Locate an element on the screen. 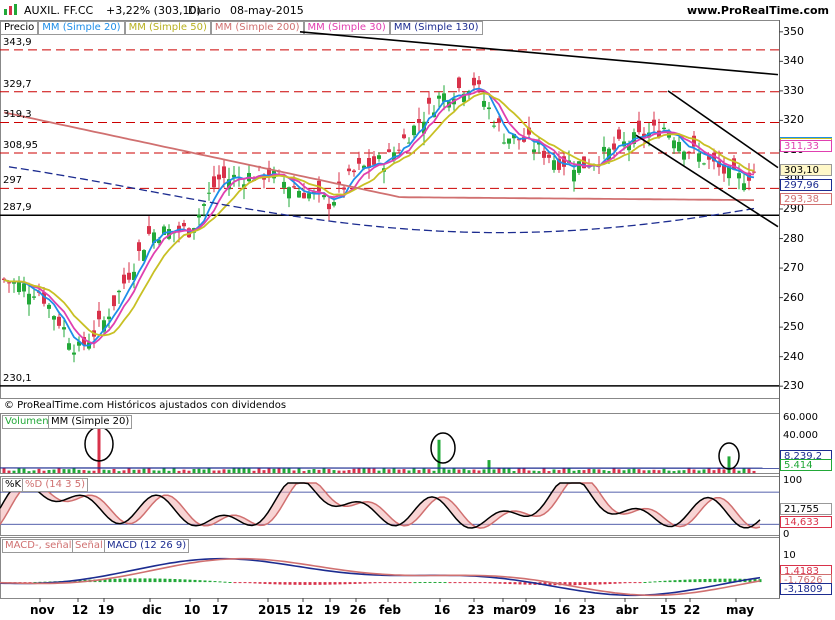 The width and height of the screenshot is (835, 620). legend-mm200: MM (Simple 200) is located at coordinates (257, 28).